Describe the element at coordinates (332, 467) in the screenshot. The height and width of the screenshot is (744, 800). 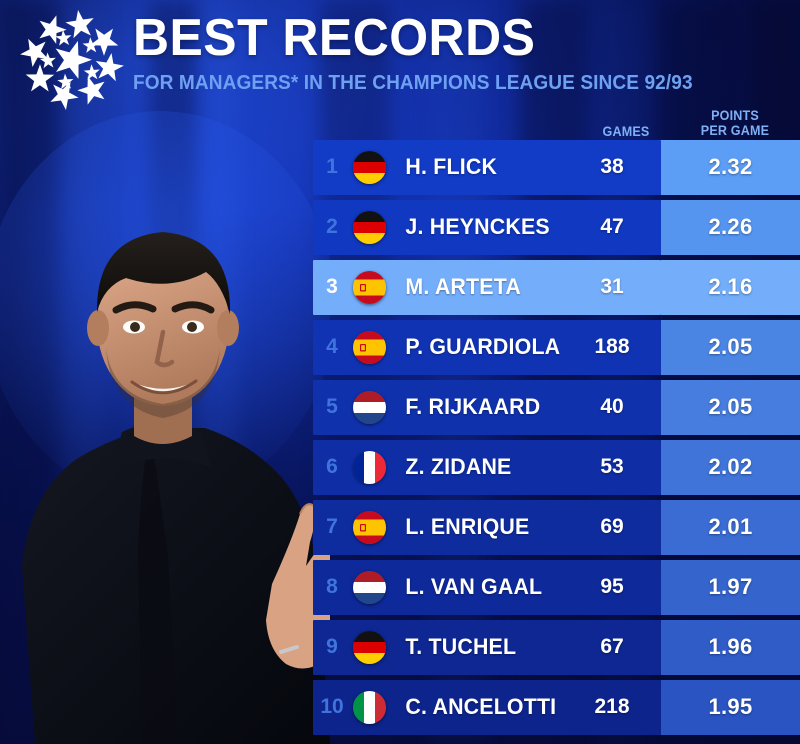
I see `row-rank: 6` at that location.